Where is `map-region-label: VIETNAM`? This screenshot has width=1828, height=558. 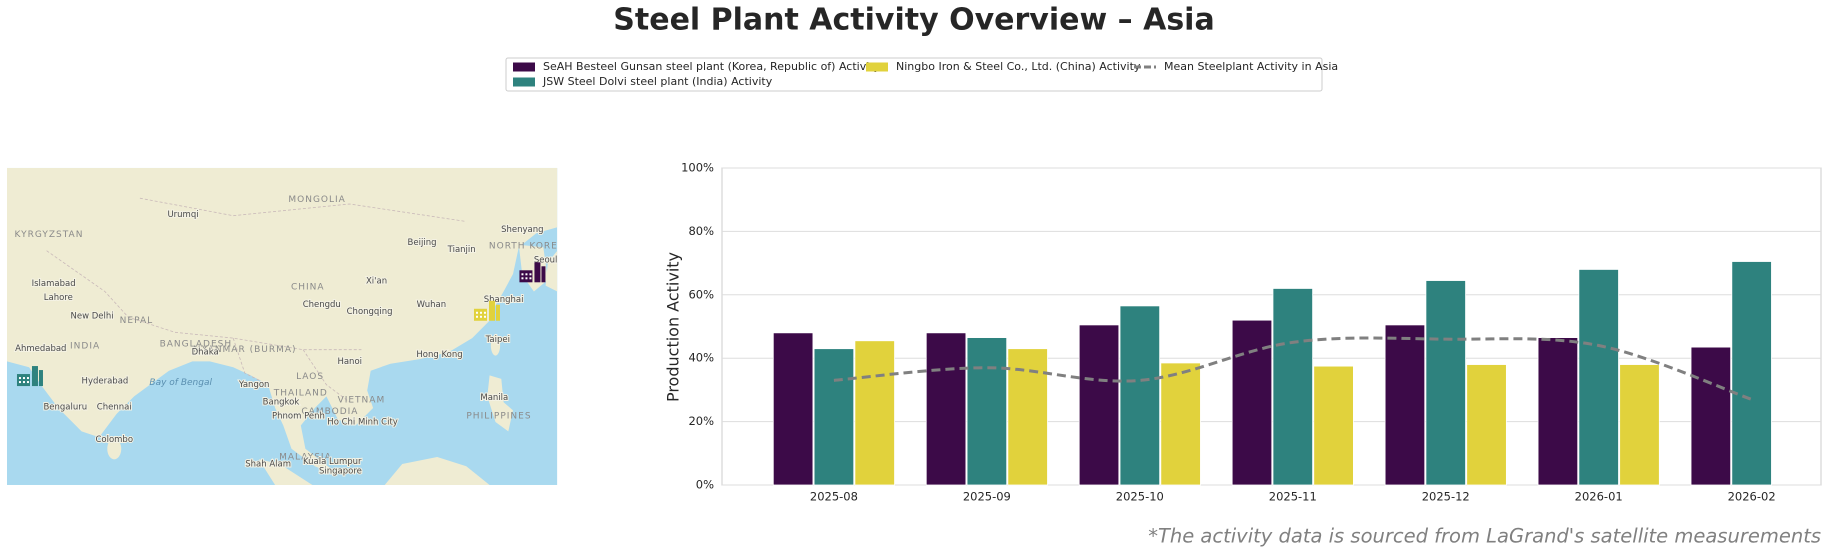 map-region-label: VIETNAM is located at coordinates (362, 400).